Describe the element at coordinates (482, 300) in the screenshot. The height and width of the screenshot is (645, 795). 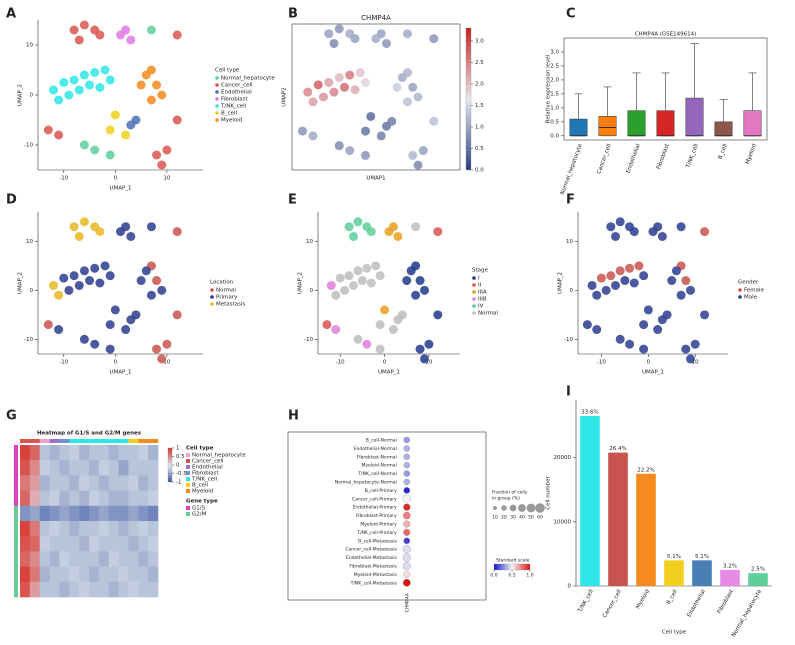
I see `legend-label: IIIB` at that location.